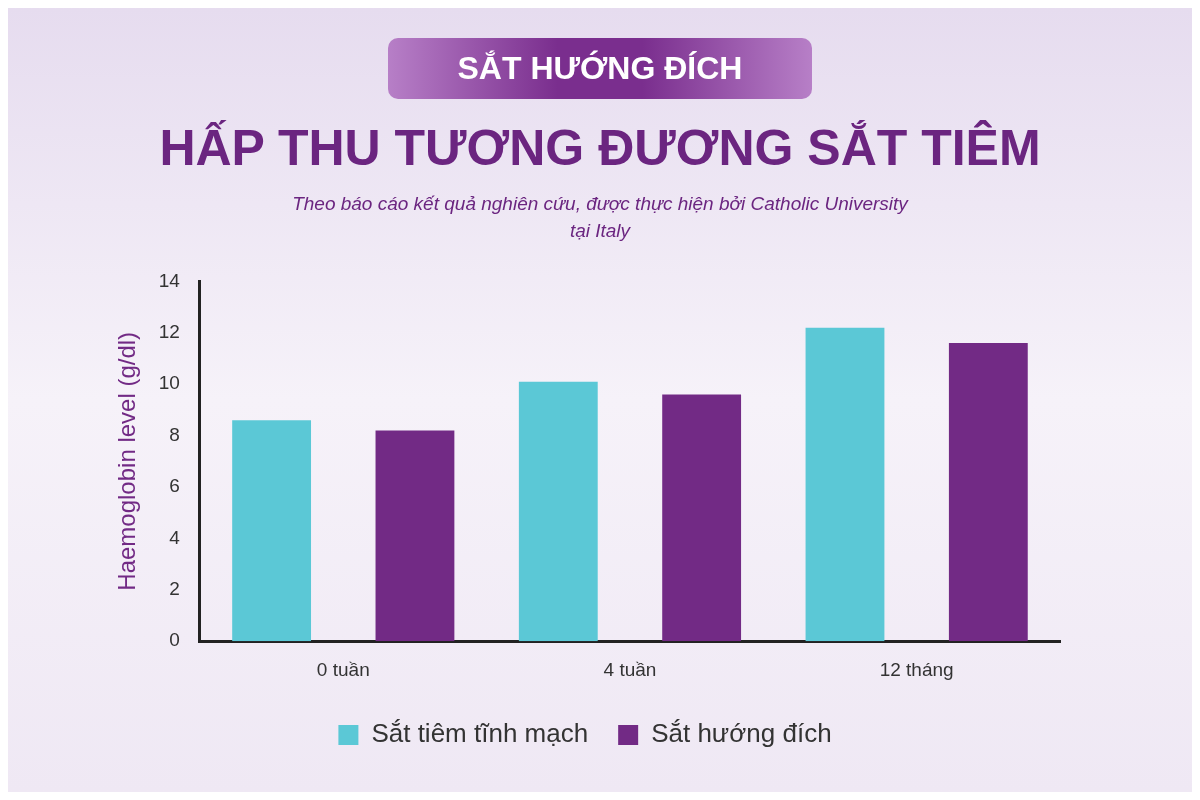 The width and height of the screenshot is (1200, 800). Describe the element at coordinates (600, 148) in the screenshot. I see `chart-title: HẤP THU TƯƠNG ĐƯƠNG SẮT TIÊM` at that location.